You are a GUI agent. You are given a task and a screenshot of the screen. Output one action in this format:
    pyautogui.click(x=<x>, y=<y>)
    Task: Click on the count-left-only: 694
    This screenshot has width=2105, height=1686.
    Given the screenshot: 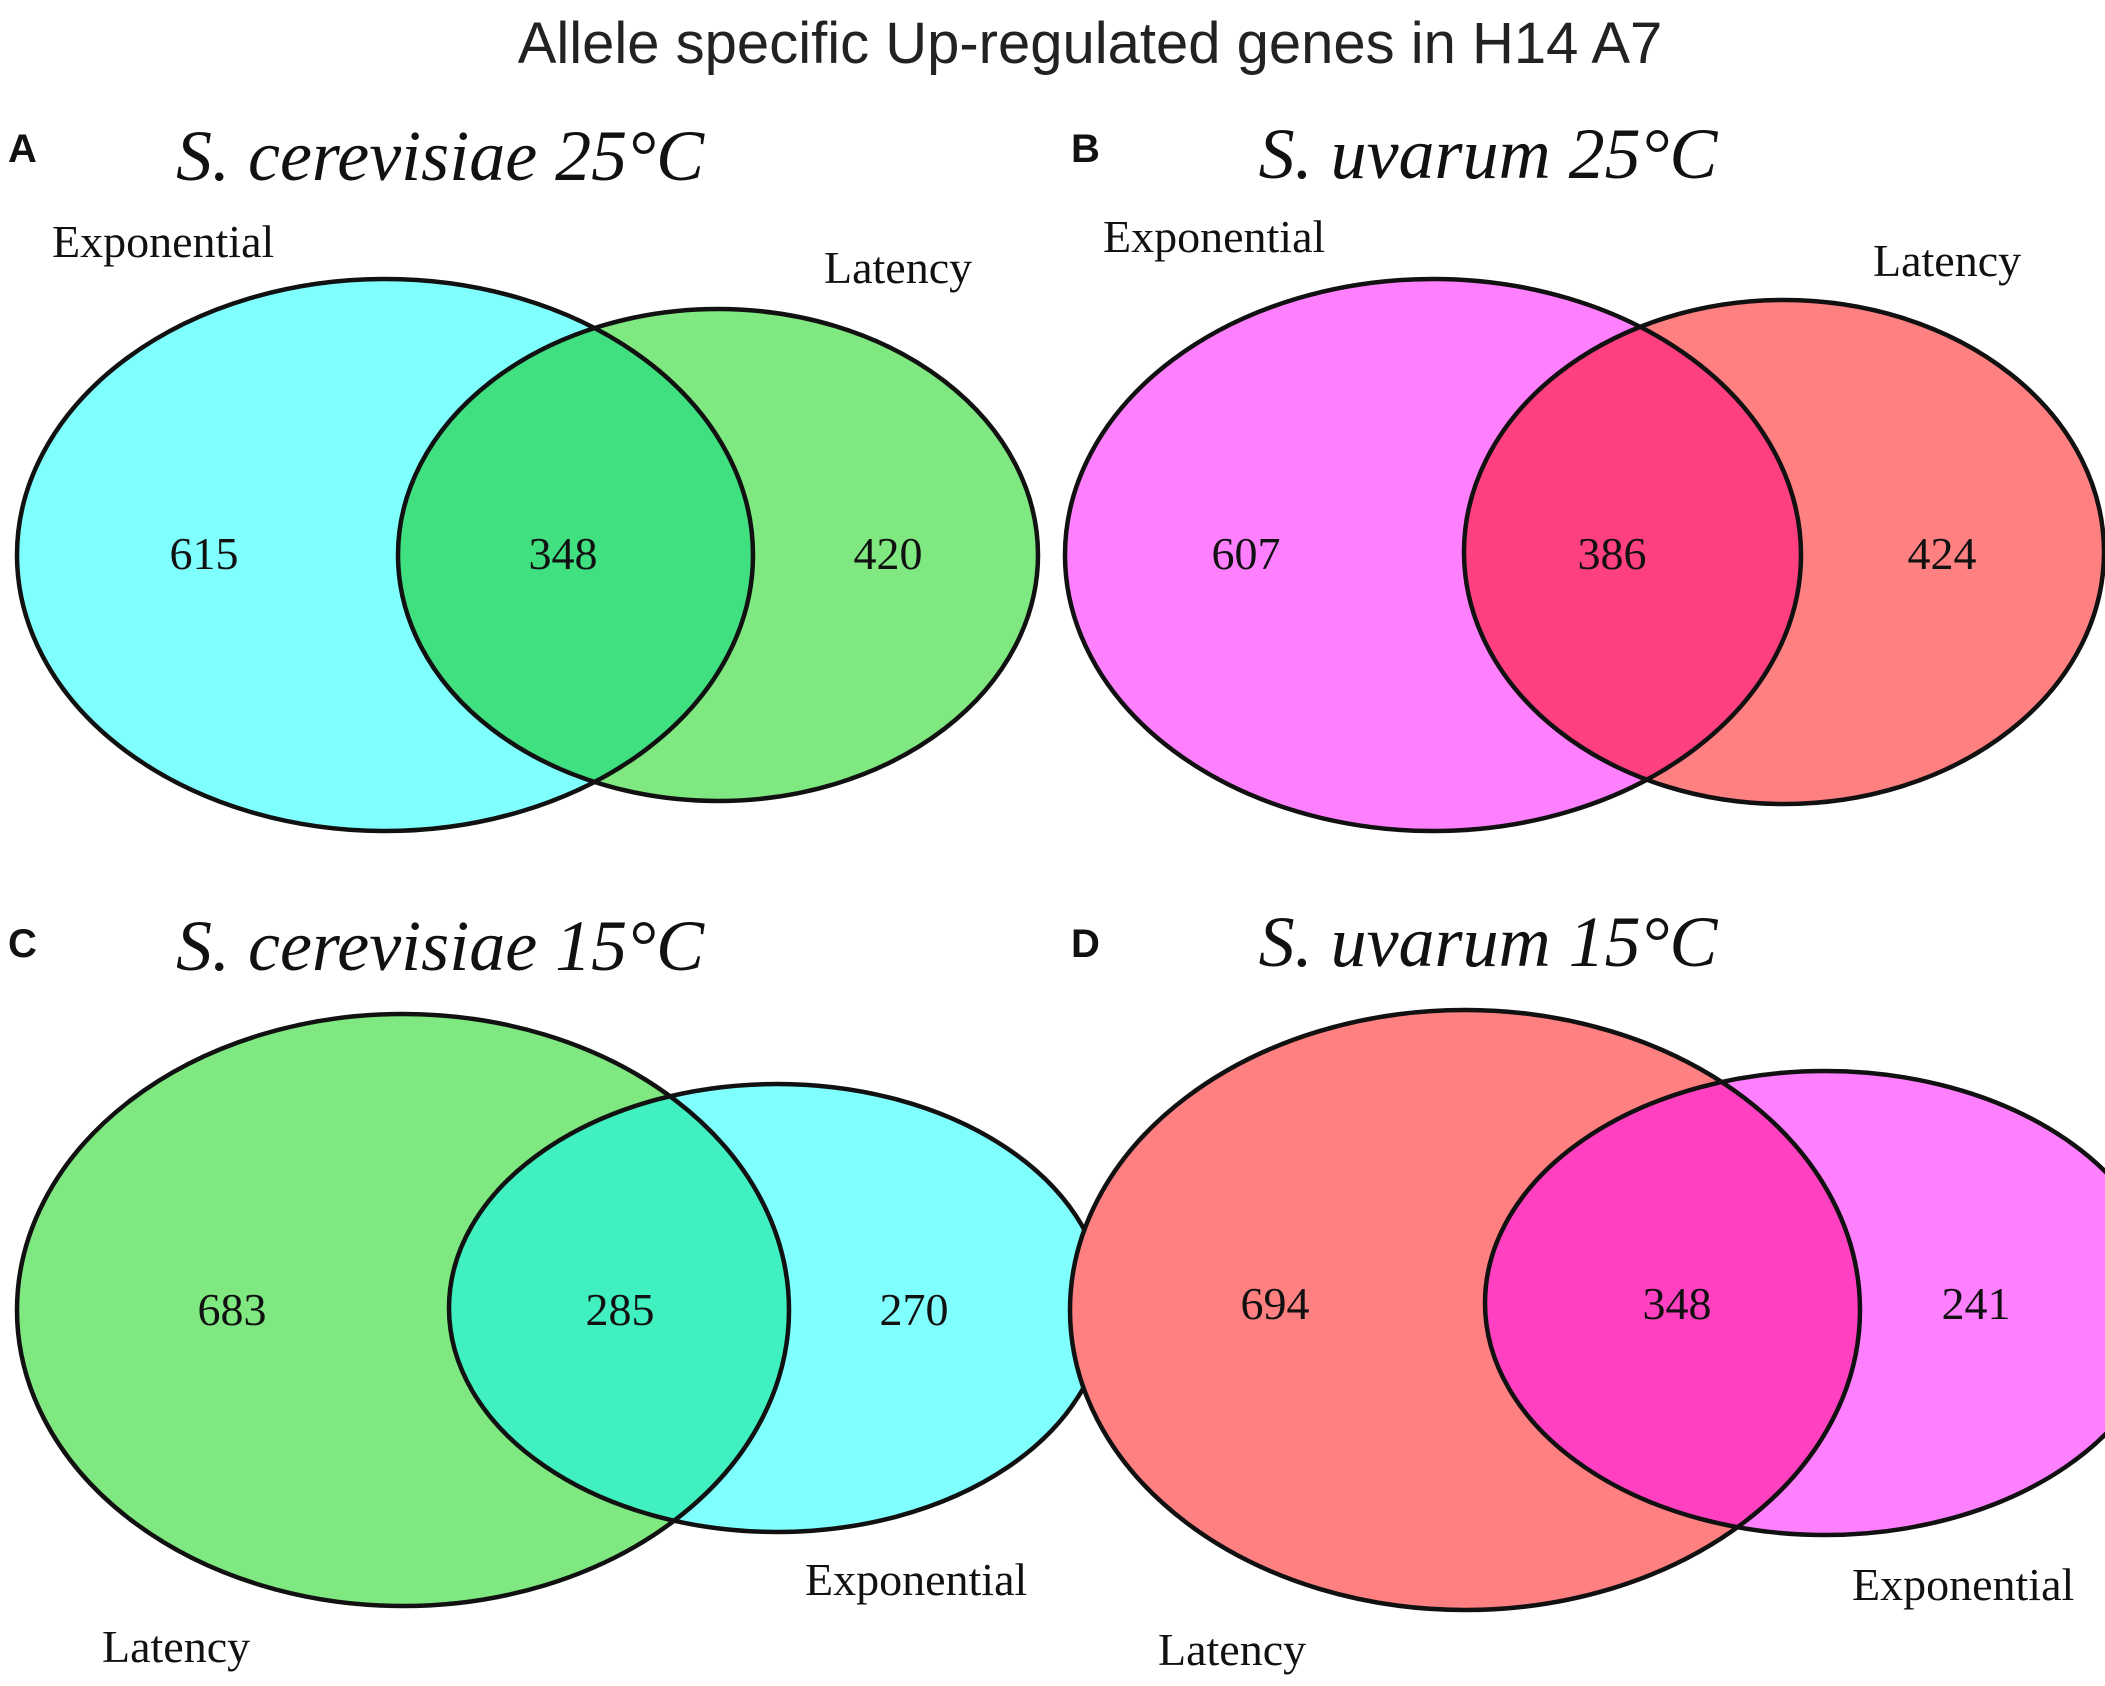 What is the action you would take?
    pyautogui.click(x=1275, y=1303)
    